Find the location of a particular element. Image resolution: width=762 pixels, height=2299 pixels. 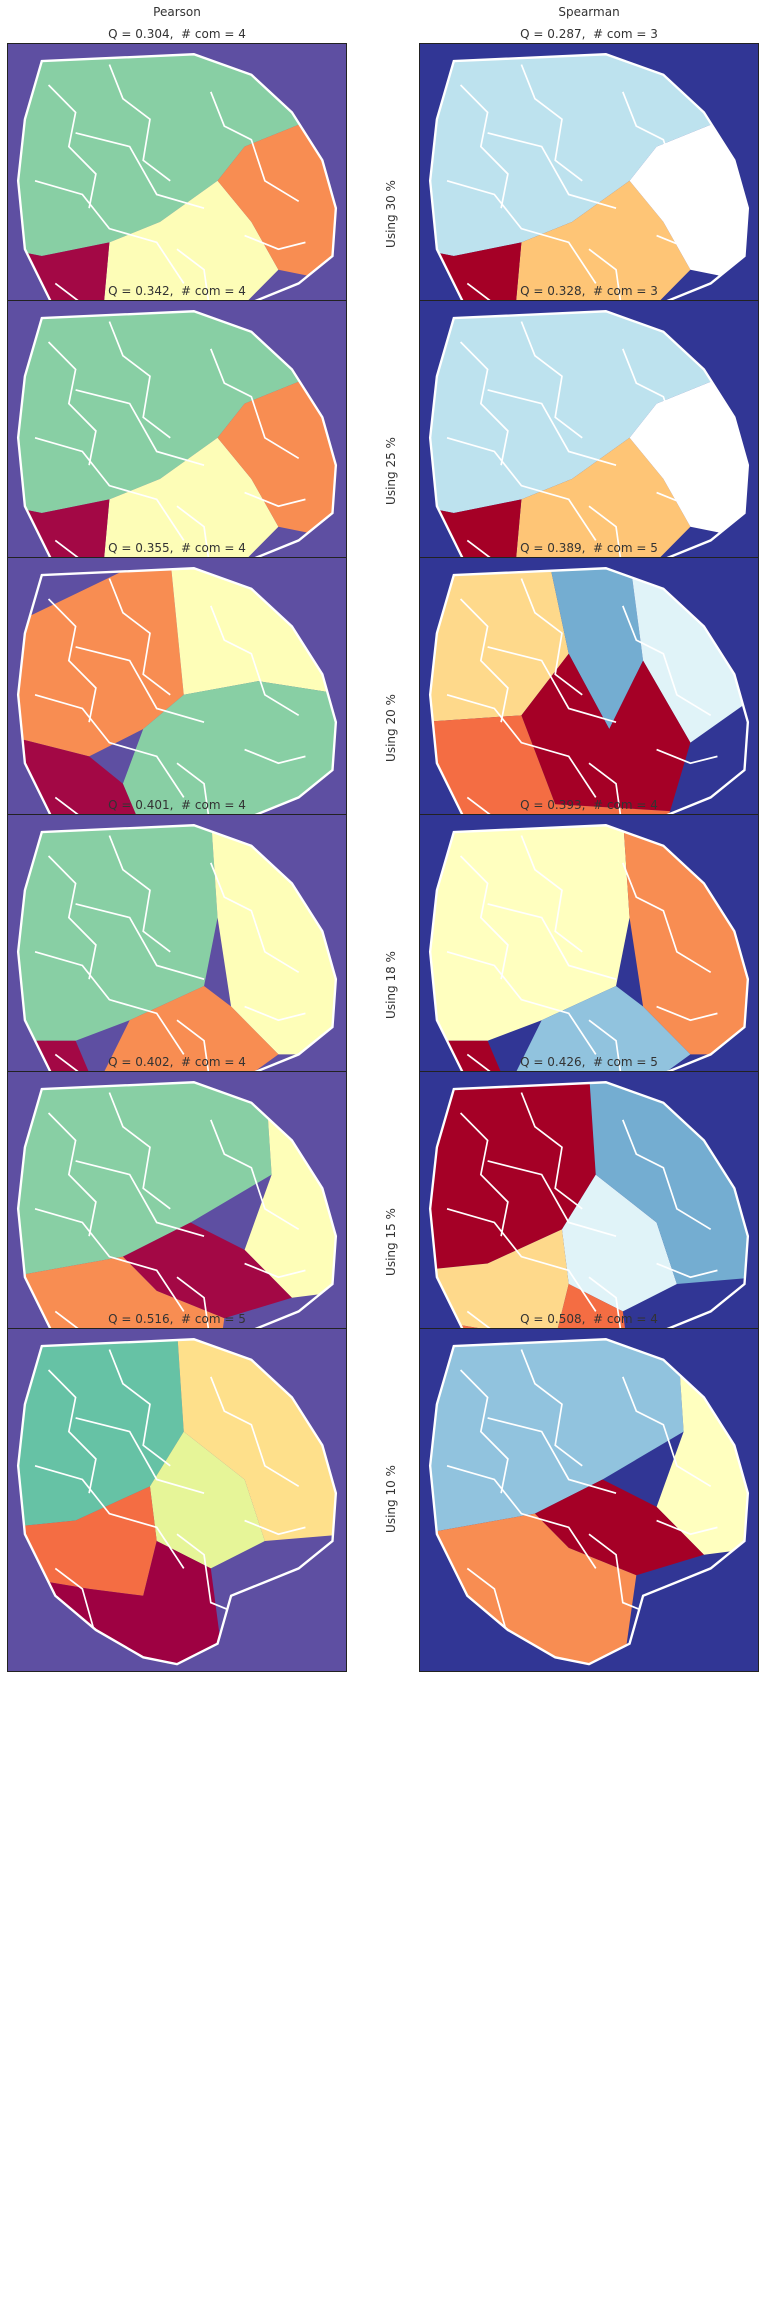

panel-title-spearman: Q = 0.328, # com = 3 is located at coordinates (589, 291).